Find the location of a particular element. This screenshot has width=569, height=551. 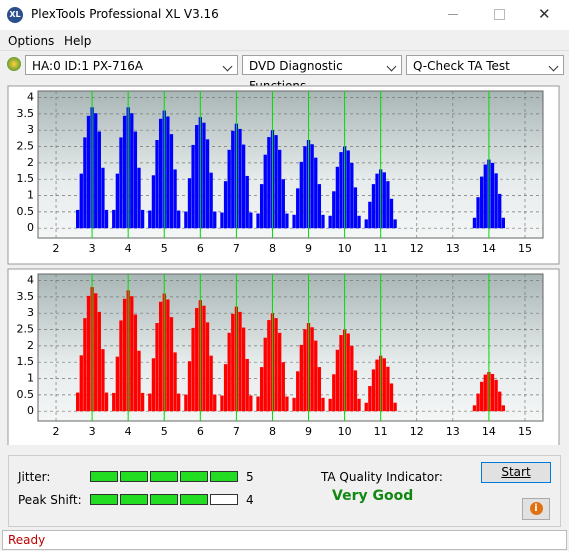

maximize is located at coordinates (499, 14).